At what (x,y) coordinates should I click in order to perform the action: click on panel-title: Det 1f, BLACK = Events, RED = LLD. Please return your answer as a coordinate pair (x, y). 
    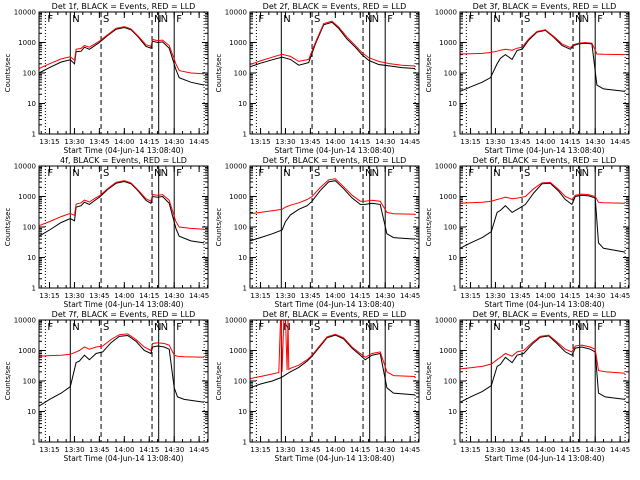
    Looking at the image, I should click on (124, 6).